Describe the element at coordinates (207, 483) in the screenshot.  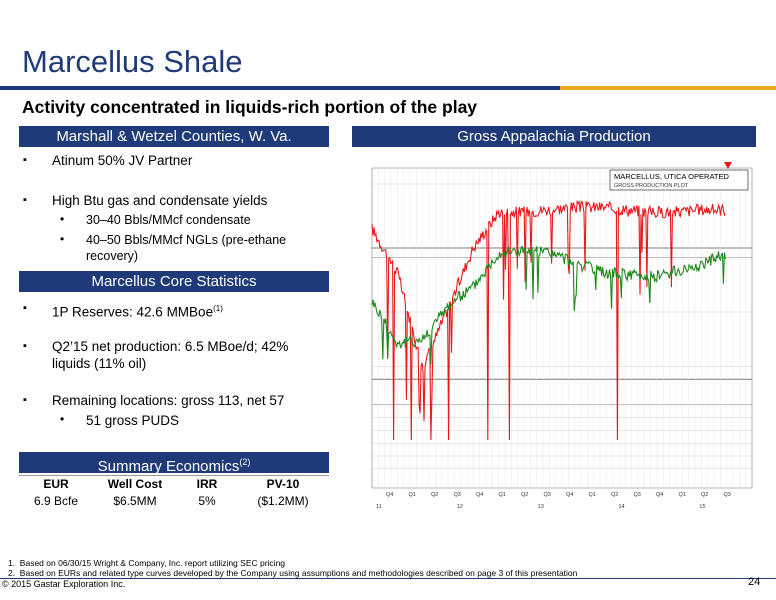
I see `col-header-irr: IRR` at that location.